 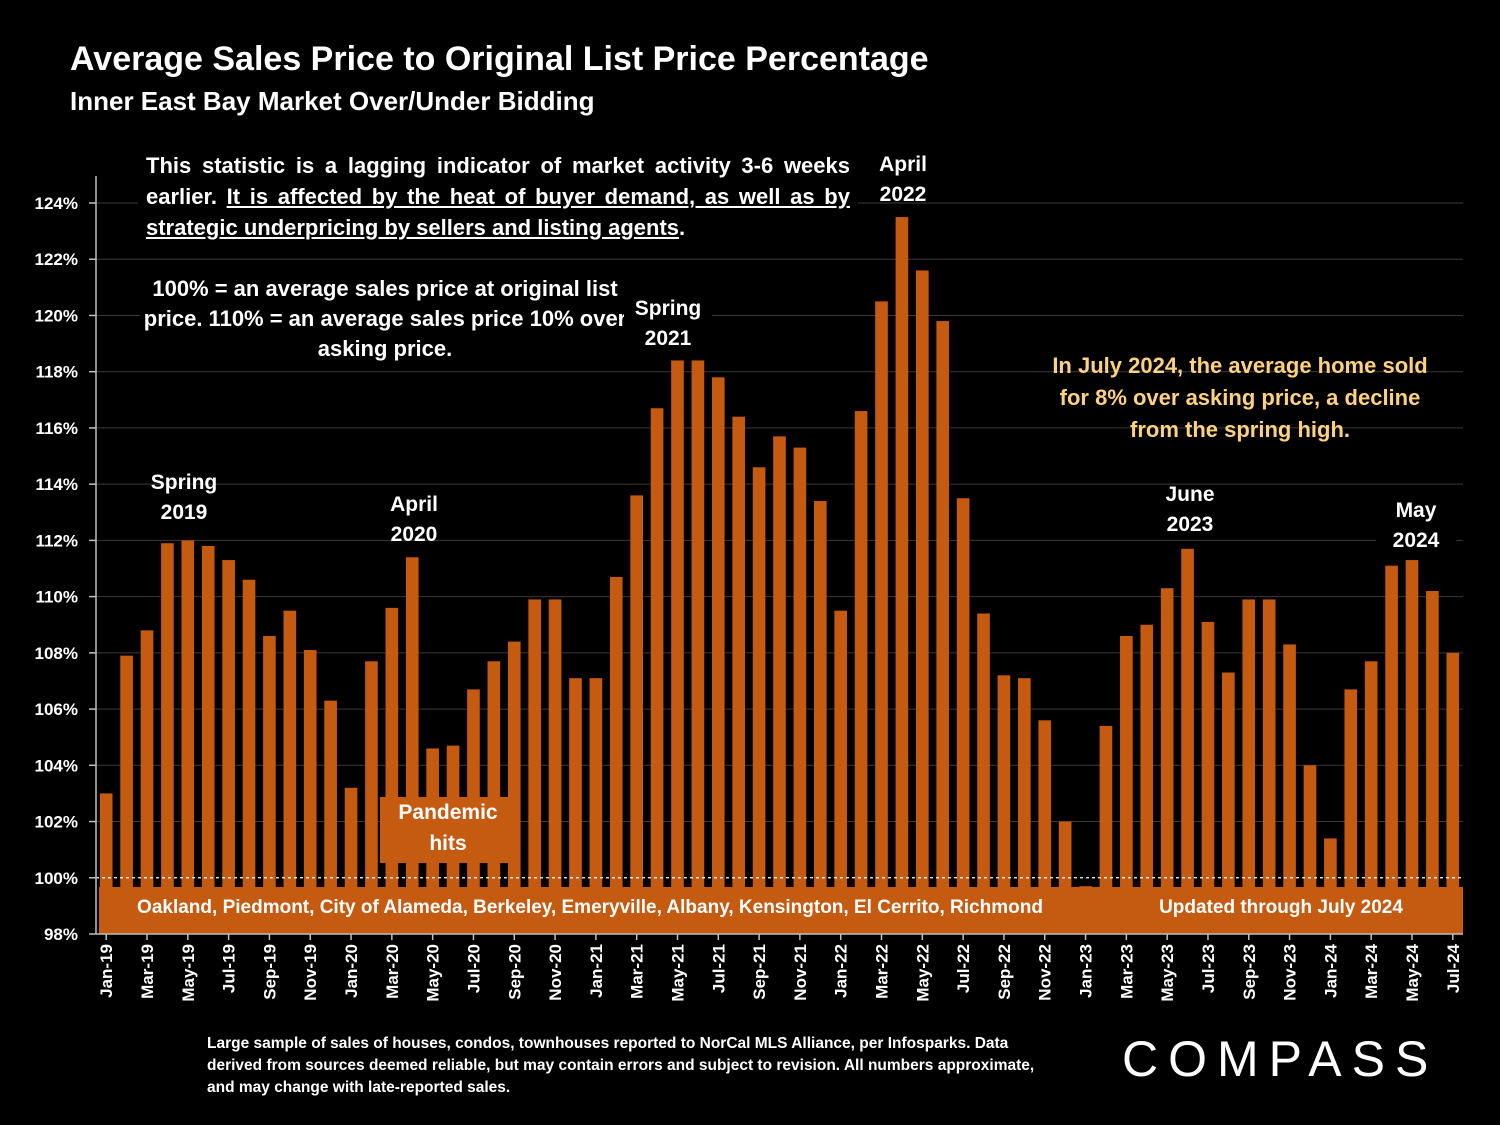 I want to click on x-tick-label: May-20, so click(x=433, y=973).